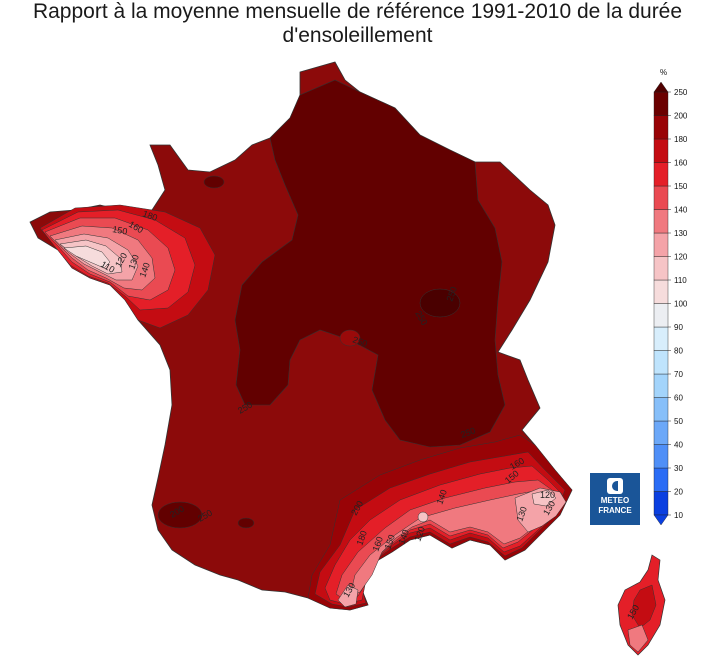 The image size is (715, 665). I want to click on blob-centre, so click(350, 338).